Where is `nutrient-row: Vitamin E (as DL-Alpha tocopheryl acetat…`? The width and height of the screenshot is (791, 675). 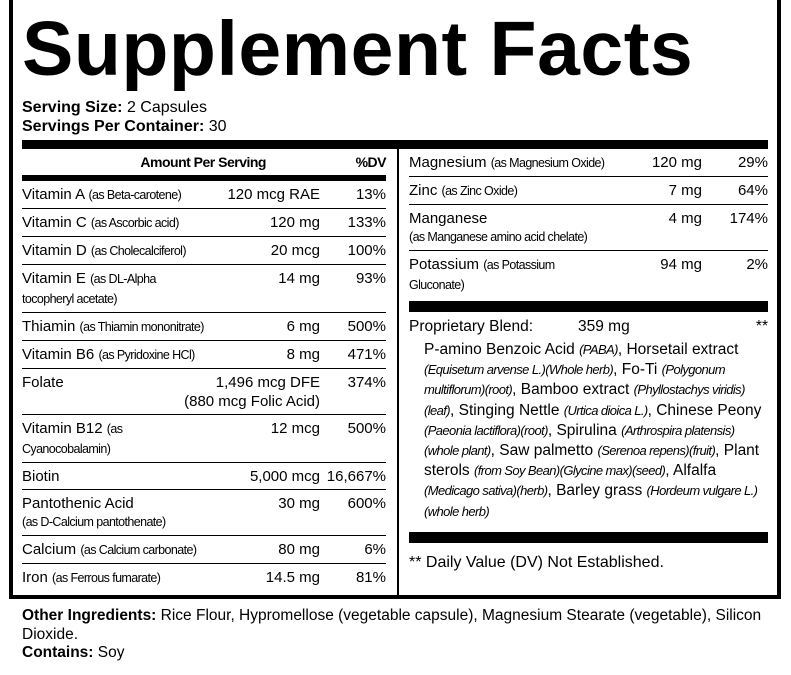
nutrient-row: Vitamin E (as DL-Alpha tocopheryl acetat… is located at coordinates (204, 289).